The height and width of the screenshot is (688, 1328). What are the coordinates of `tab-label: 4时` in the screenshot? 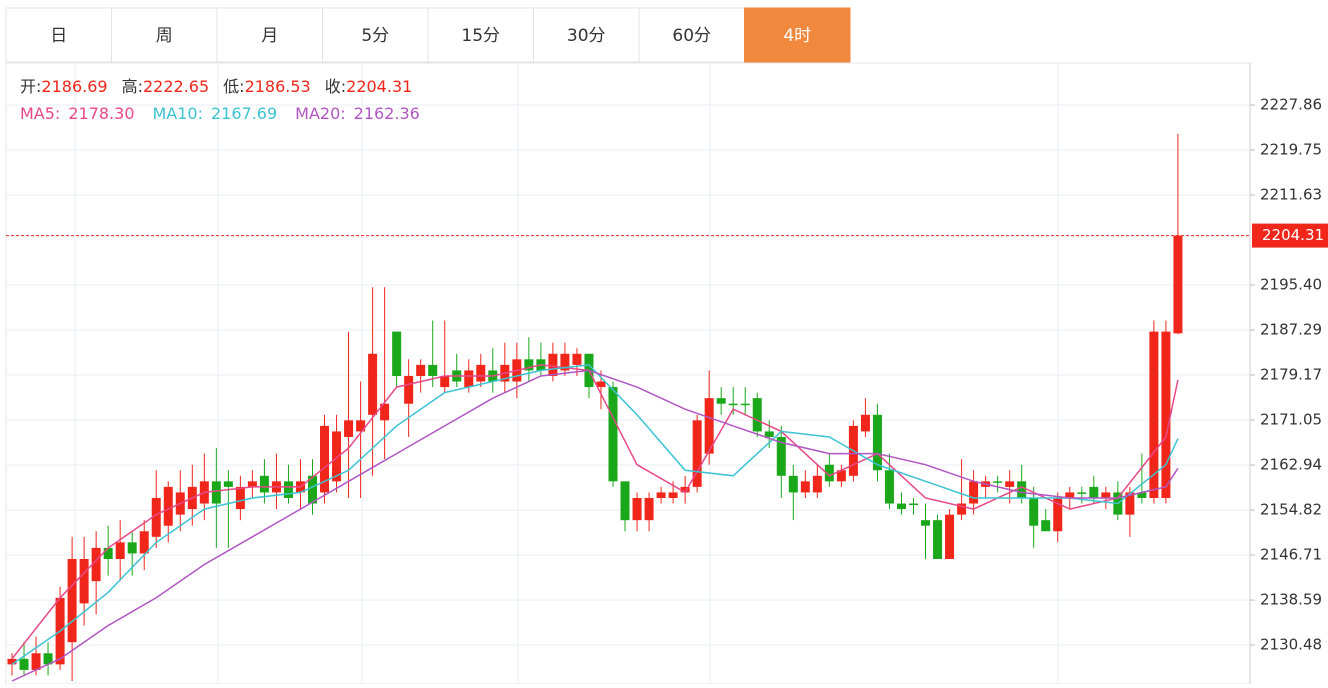 It's located at (797, 36).